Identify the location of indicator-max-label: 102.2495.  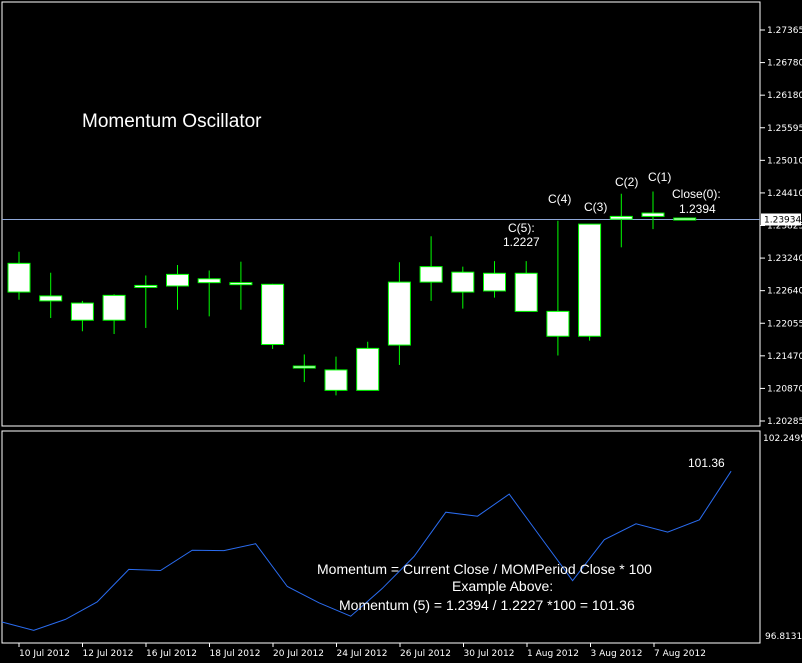
(782, 439).